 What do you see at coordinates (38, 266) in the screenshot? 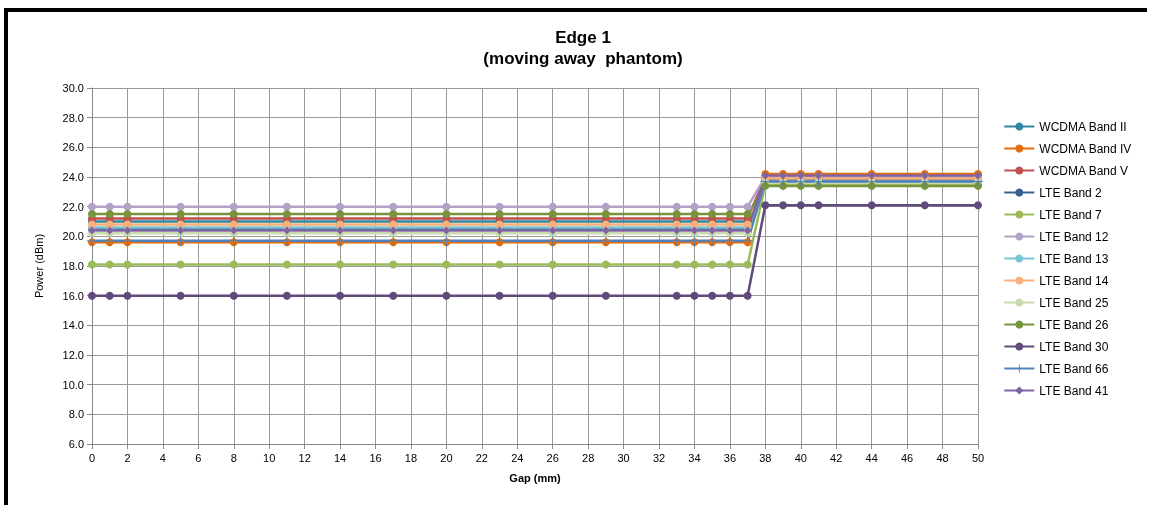
I see `y-axis-title: Power (dBm)` at bounding box center [38, 266].